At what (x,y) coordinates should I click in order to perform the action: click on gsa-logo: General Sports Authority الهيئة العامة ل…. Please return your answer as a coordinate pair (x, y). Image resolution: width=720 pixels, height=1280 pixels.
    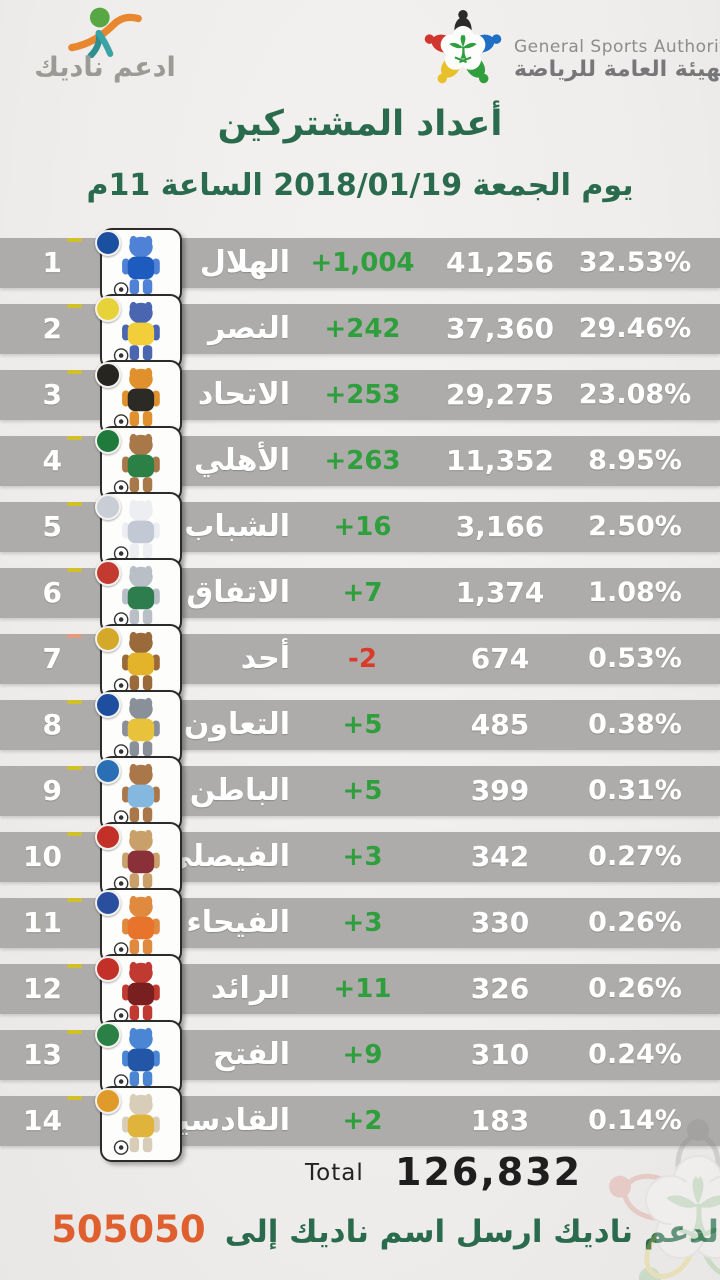
    Looking at the image, I should click on (570, 50).